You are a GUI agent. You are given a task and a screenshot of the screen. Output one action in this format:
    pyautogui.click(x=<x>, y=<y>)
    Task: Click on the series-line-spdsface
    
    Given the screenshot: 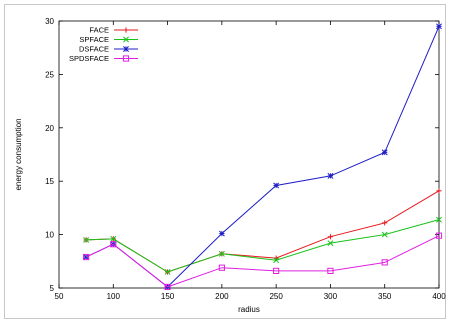 What is the action you would take?
    pyautogui.click(x=262, y=261)
    